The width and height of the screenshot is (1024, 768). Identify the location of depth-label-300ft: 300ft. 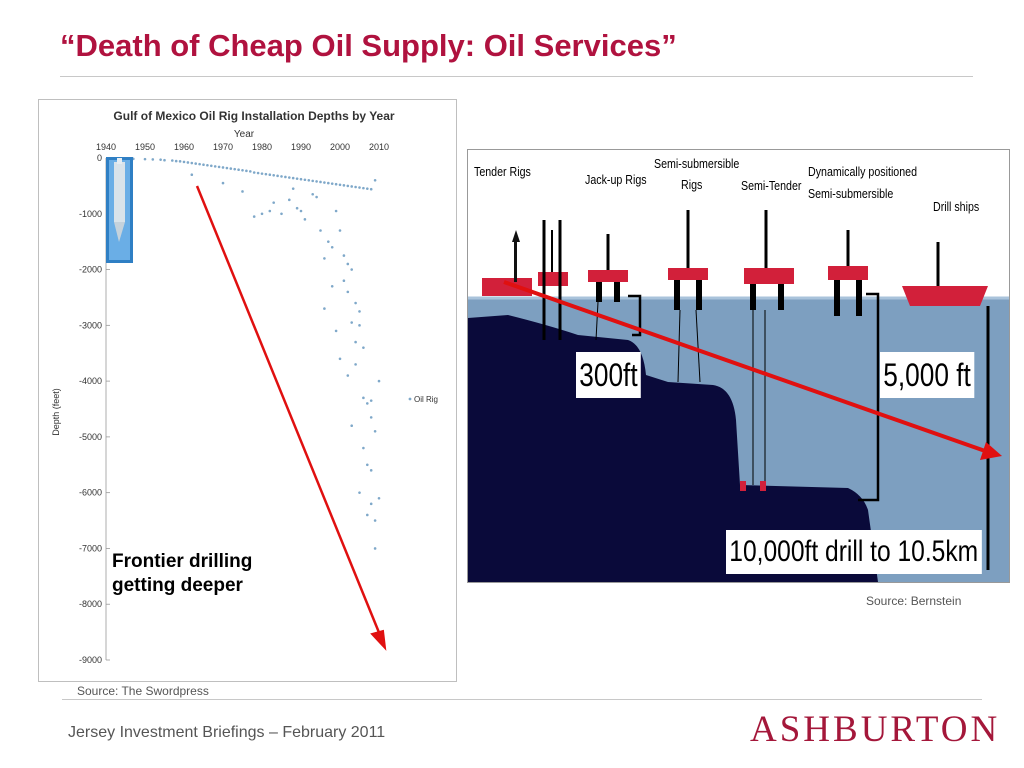
(608, 375).